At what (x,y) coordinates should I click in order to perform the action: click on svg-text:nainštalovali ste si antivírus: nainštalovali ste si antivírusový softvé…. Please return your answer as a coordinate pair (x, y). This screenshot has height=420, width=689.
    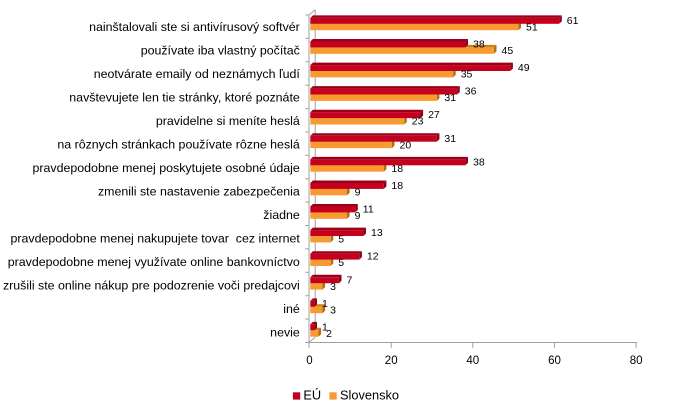
    Looking at the image, I should click on (194, 27).